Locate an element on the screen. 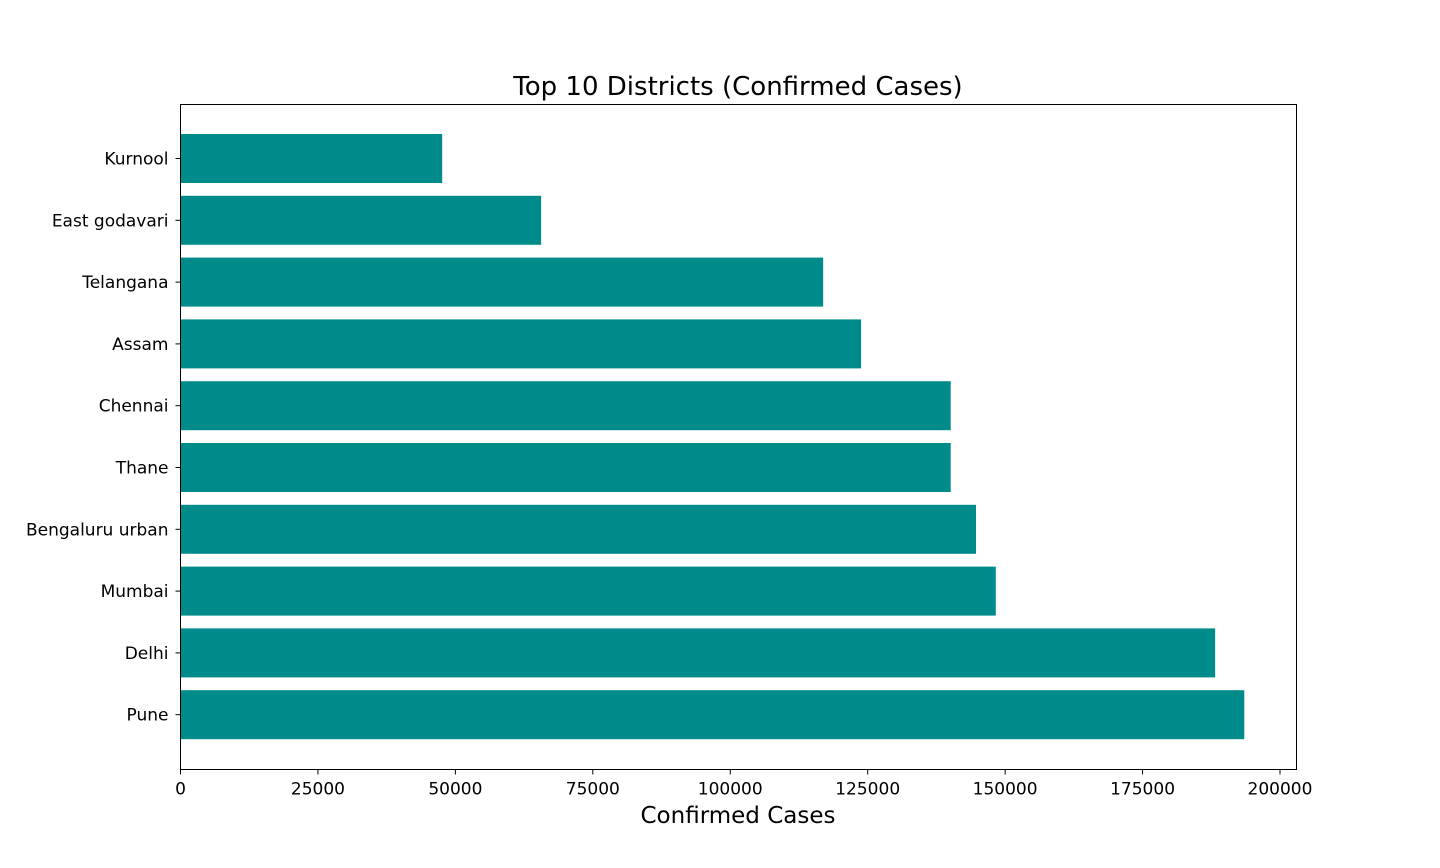  y-tick-label-east-godavari: East godavari is located at coordinates (110, 221).